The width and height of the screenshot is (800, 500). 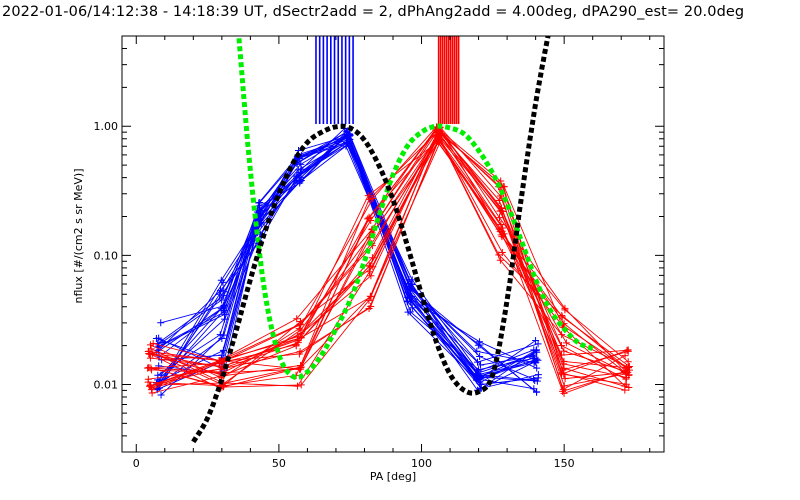 I want to click on x-tick-label: 100, so click(x=421, y=463).